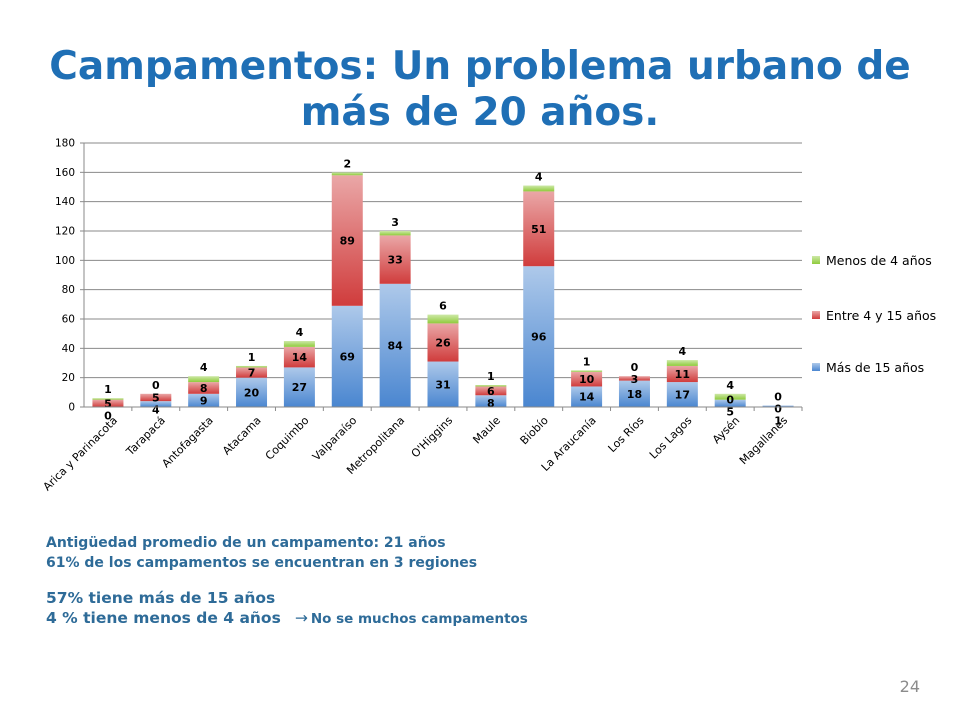 The image size is (960, 720). Describe the element at coordinates (65, 261) in the screenshot. I see `y-tick-label: 100` at that location.